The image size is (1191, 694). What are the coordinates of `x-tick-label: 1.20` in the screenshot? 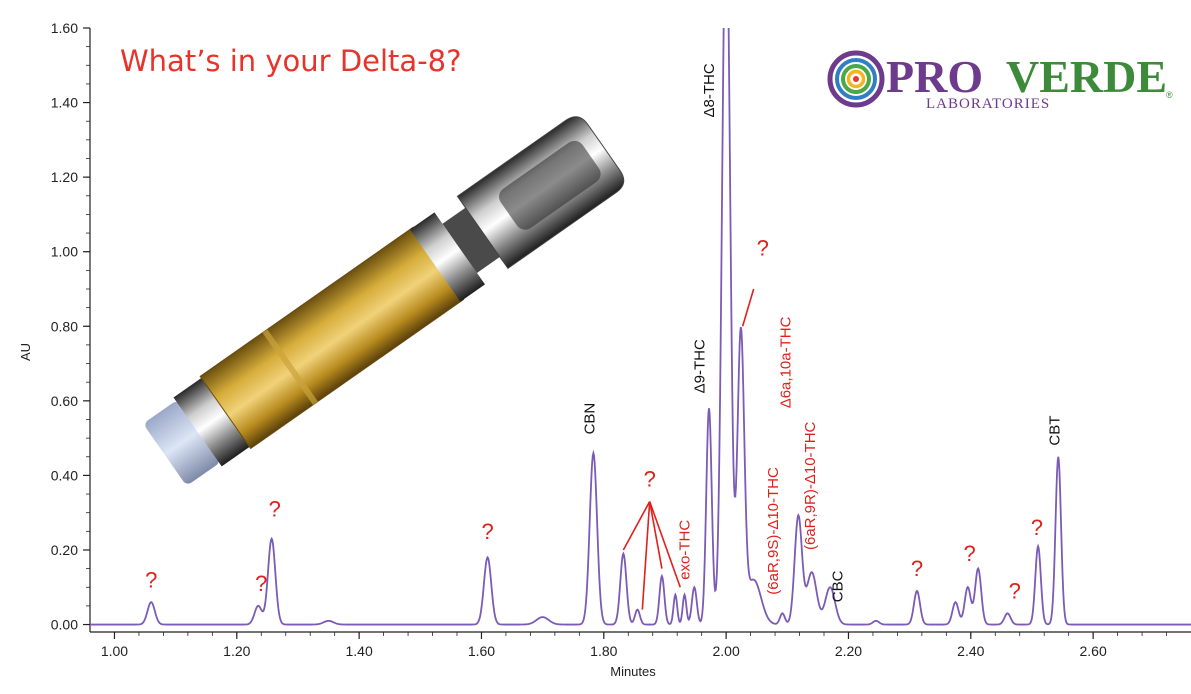 It's located at (236, 651).